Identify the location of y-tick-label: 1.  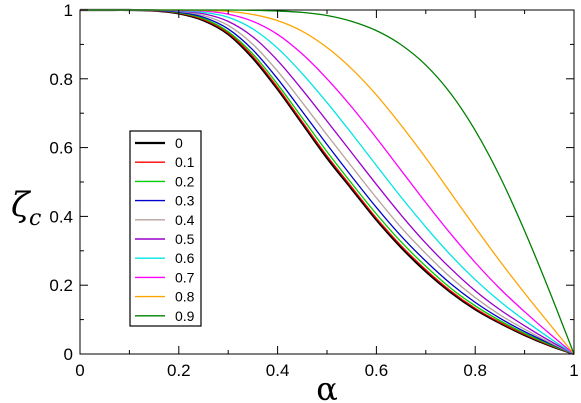
(68, 10).